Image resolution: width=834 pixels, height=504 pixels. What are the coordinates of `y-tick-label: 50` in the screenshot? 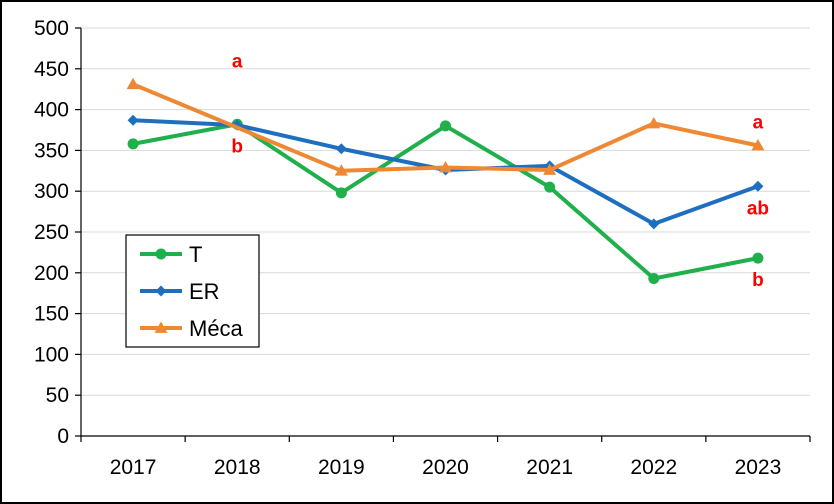 It's located at (57, 395).